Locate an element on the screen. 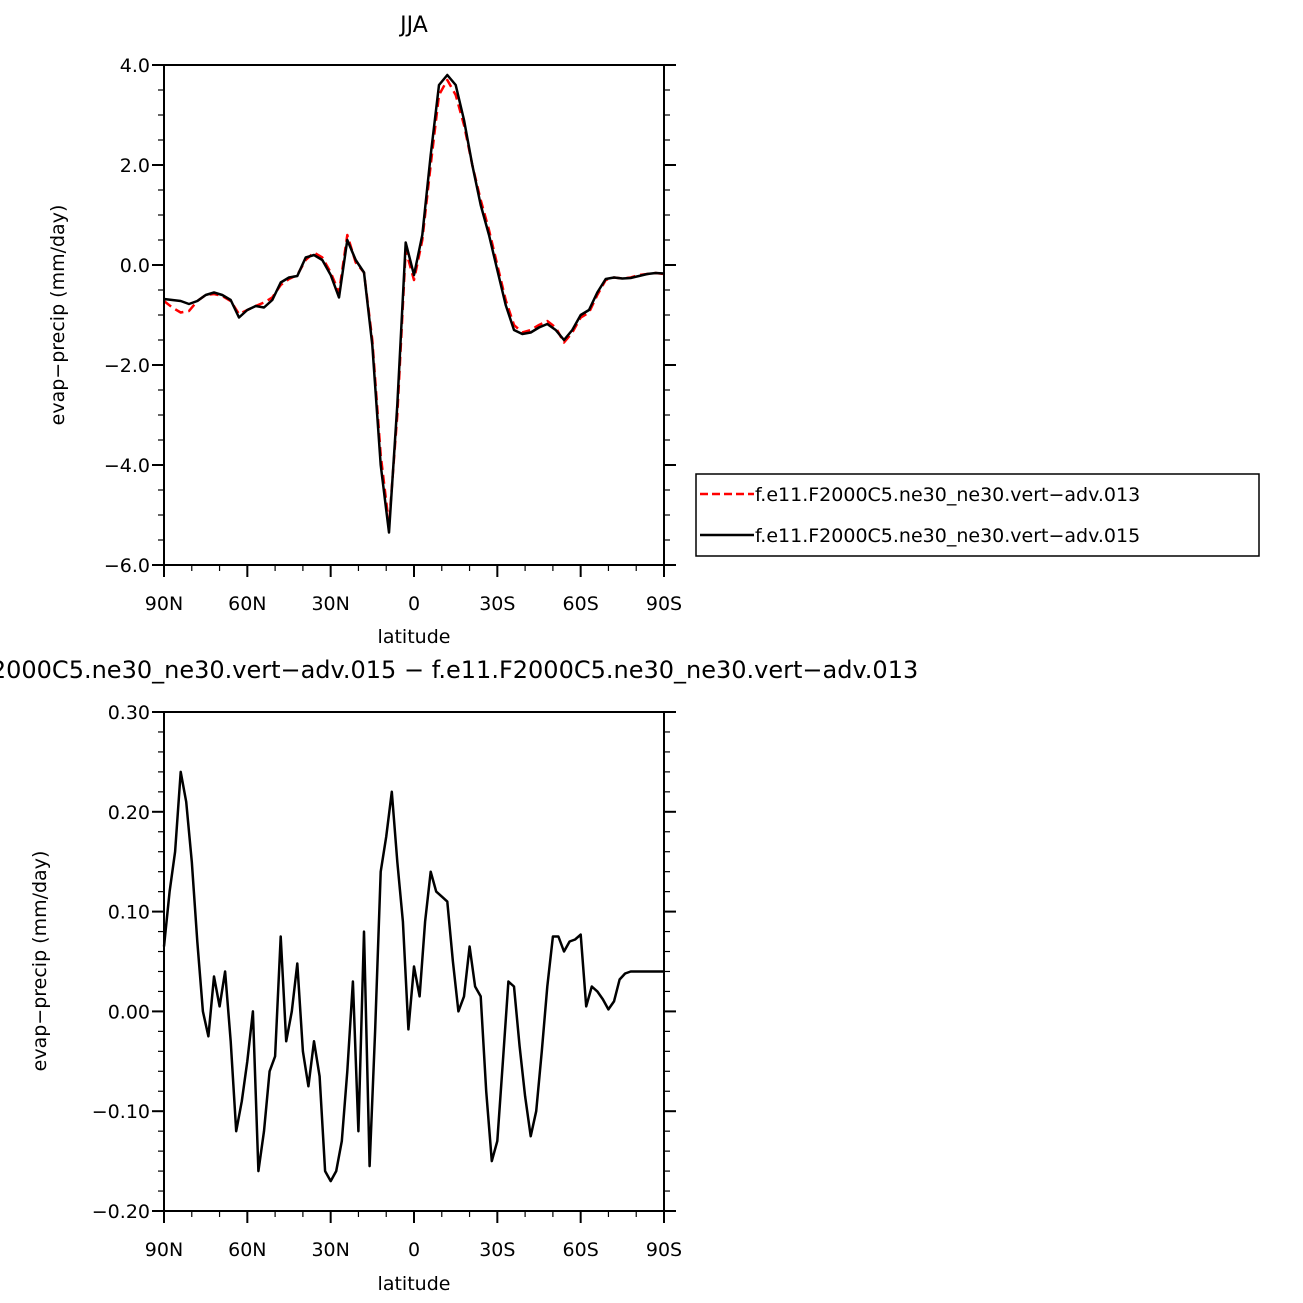 The width and height of the screenshot is (1303, 1303). y-tick-label: 0.30 is located at coordinates (129, 713).